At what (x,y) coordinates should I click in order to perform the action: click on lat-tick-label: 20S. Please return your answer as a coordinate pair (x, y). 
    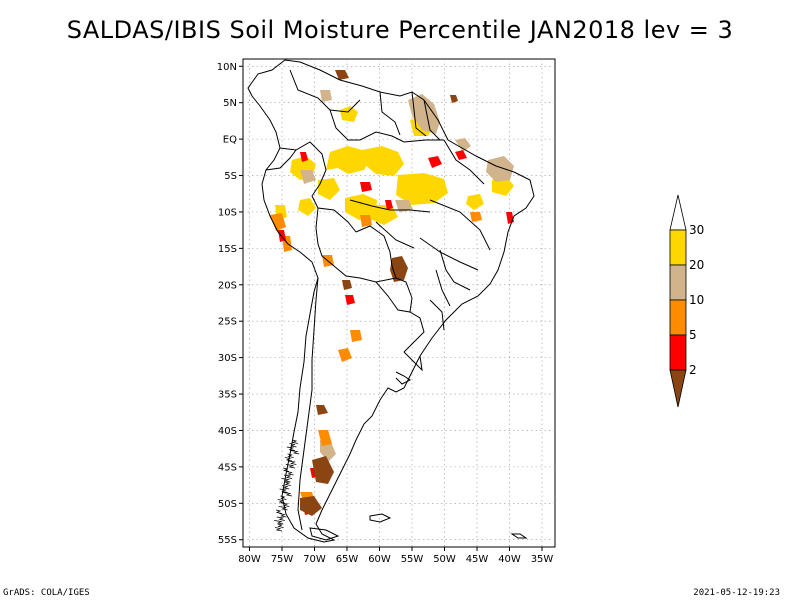
    Looking at the image, I should click on (227, 285).